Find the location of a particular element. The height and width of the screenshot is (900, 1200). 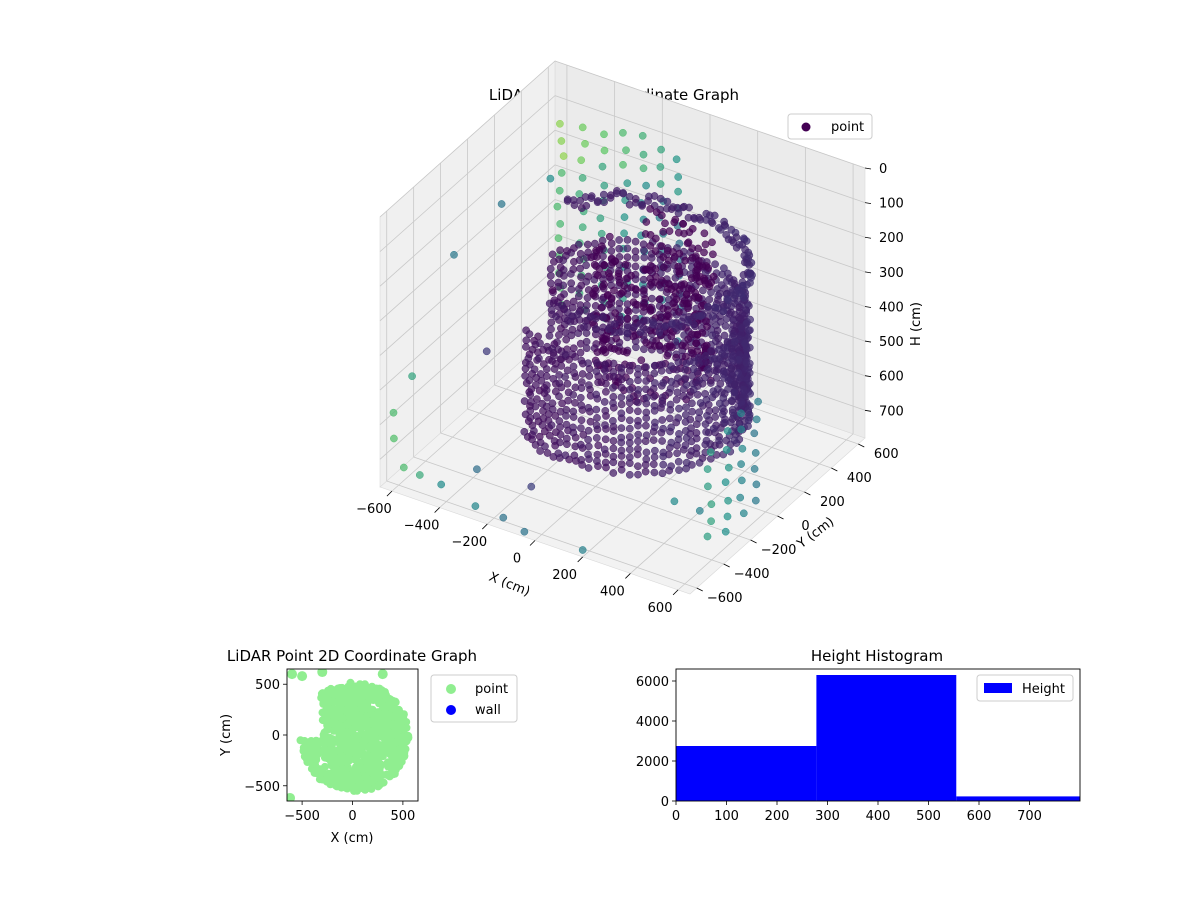

chart-3d-gridline-h is located at coordinates (467, 346).